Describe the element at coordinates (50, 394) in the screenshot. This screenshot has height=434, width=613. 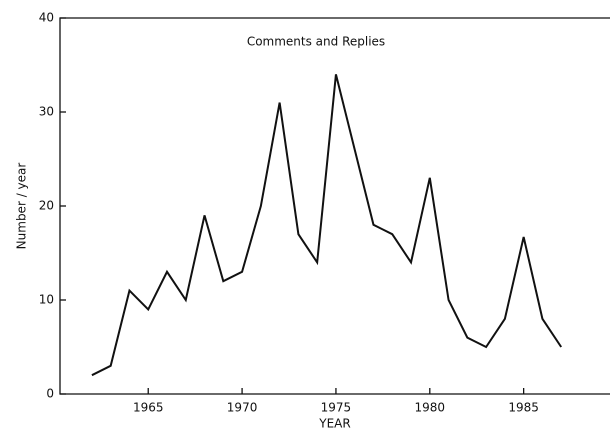
I see `y-tick-label: 0` at that location.